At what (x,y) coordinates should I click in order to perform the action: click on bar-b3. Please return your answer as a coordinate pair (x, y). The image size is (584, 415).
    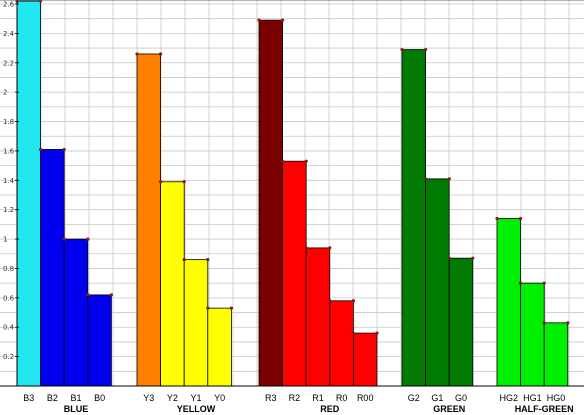
    Looking at the image, I should click on (29, 193).